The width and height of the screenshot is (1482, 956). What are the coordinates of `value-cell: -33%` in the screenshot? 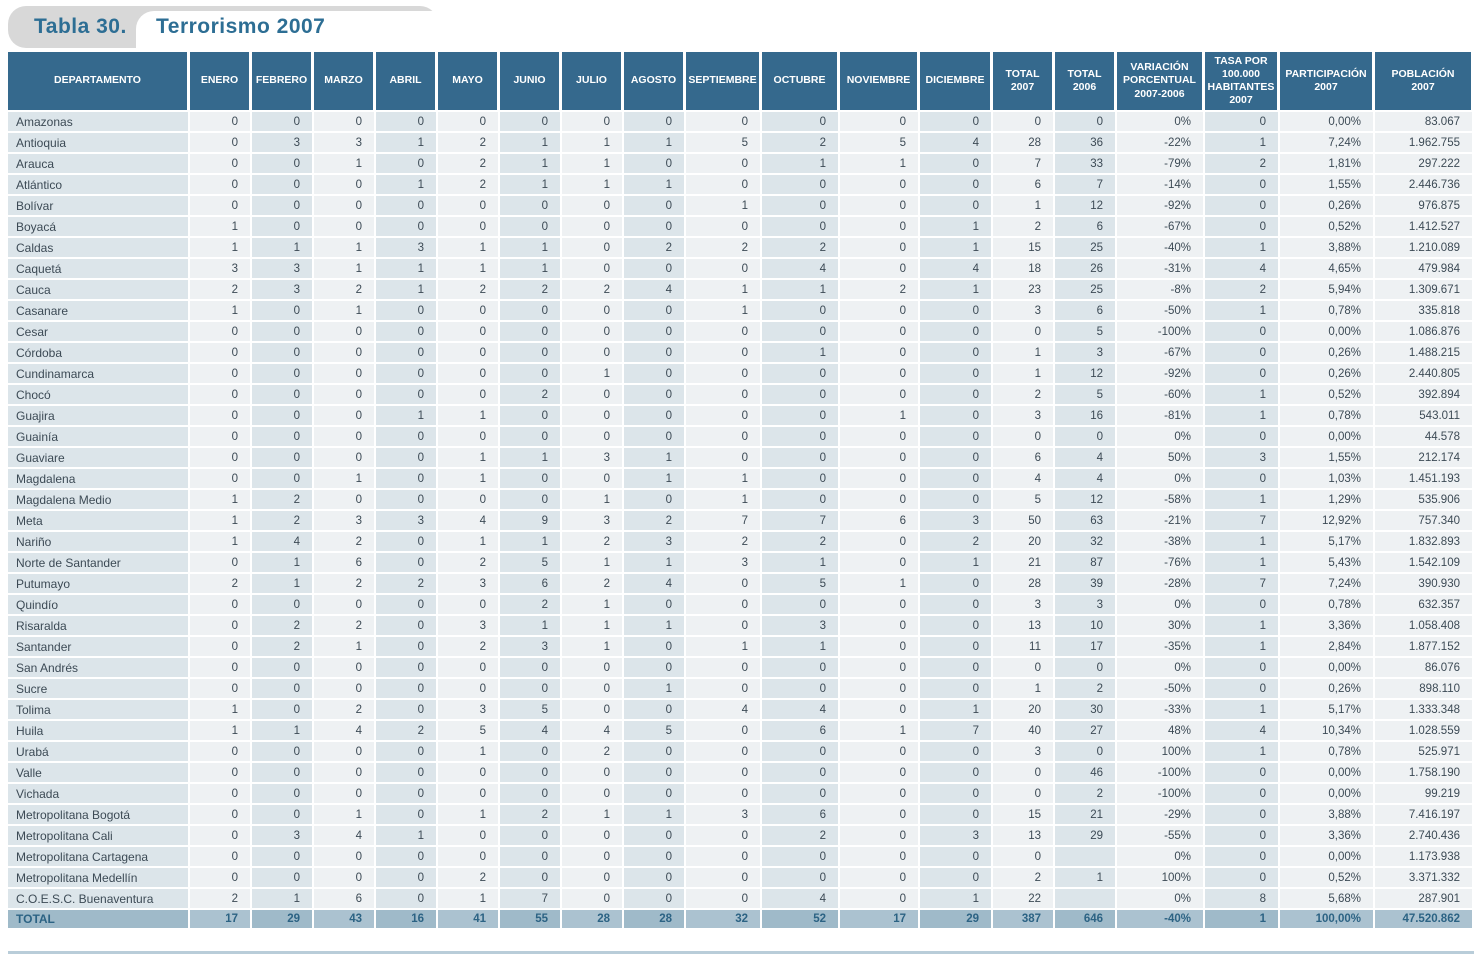 It's located at (1161, 710).